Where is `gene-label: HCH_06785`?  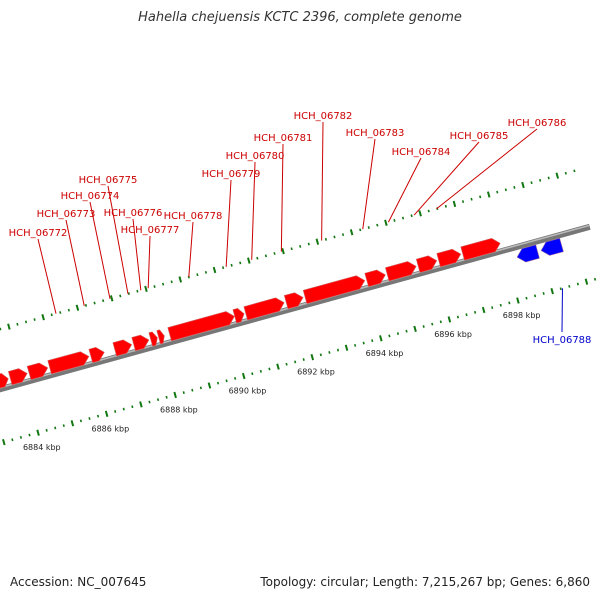
gene-label: HCH_06785 is located at coordinates (479, 136).